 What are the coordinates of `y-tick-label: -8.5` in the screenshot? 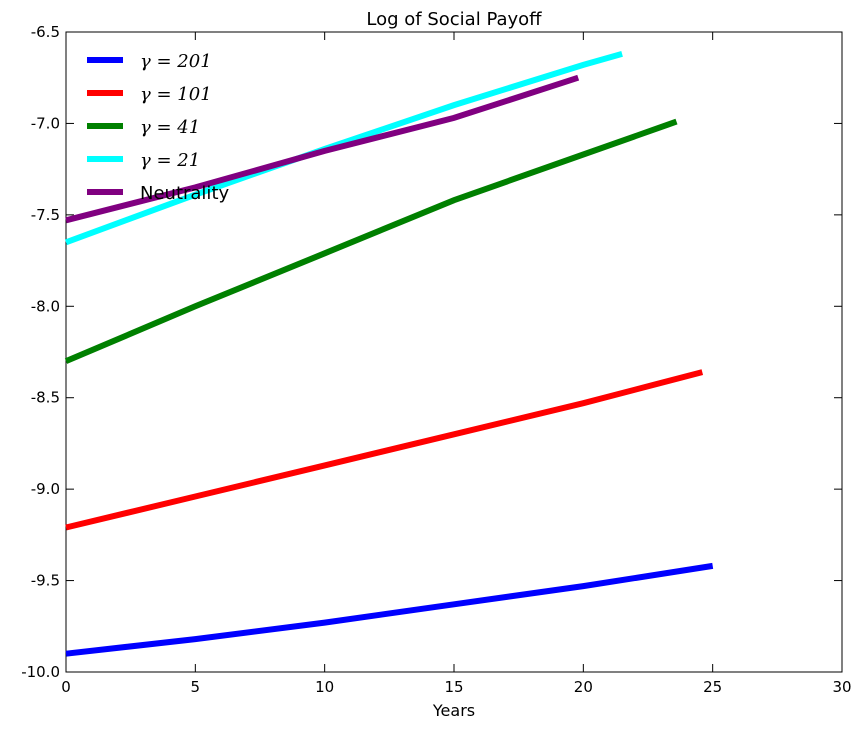 It's located at (45, 398).